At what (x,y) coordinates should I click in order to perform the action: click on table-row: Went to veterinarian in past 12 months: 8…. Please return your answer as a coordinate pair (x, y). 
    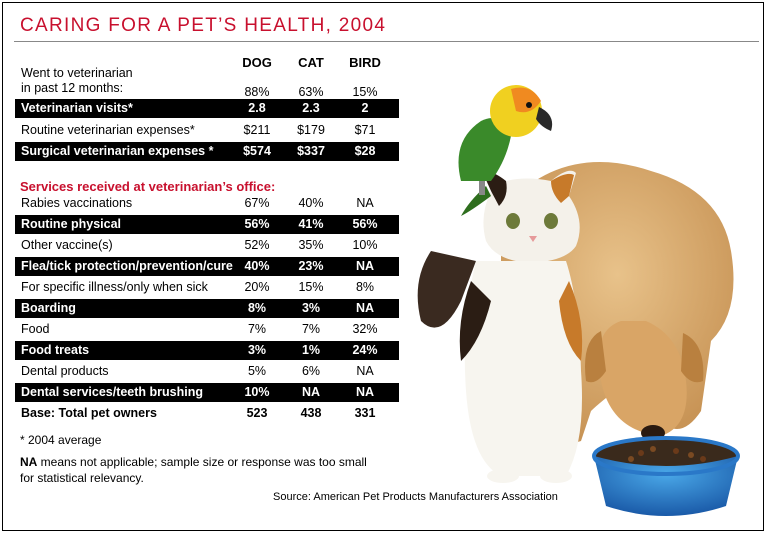
    Looking at the image, I should click on (207, 84).